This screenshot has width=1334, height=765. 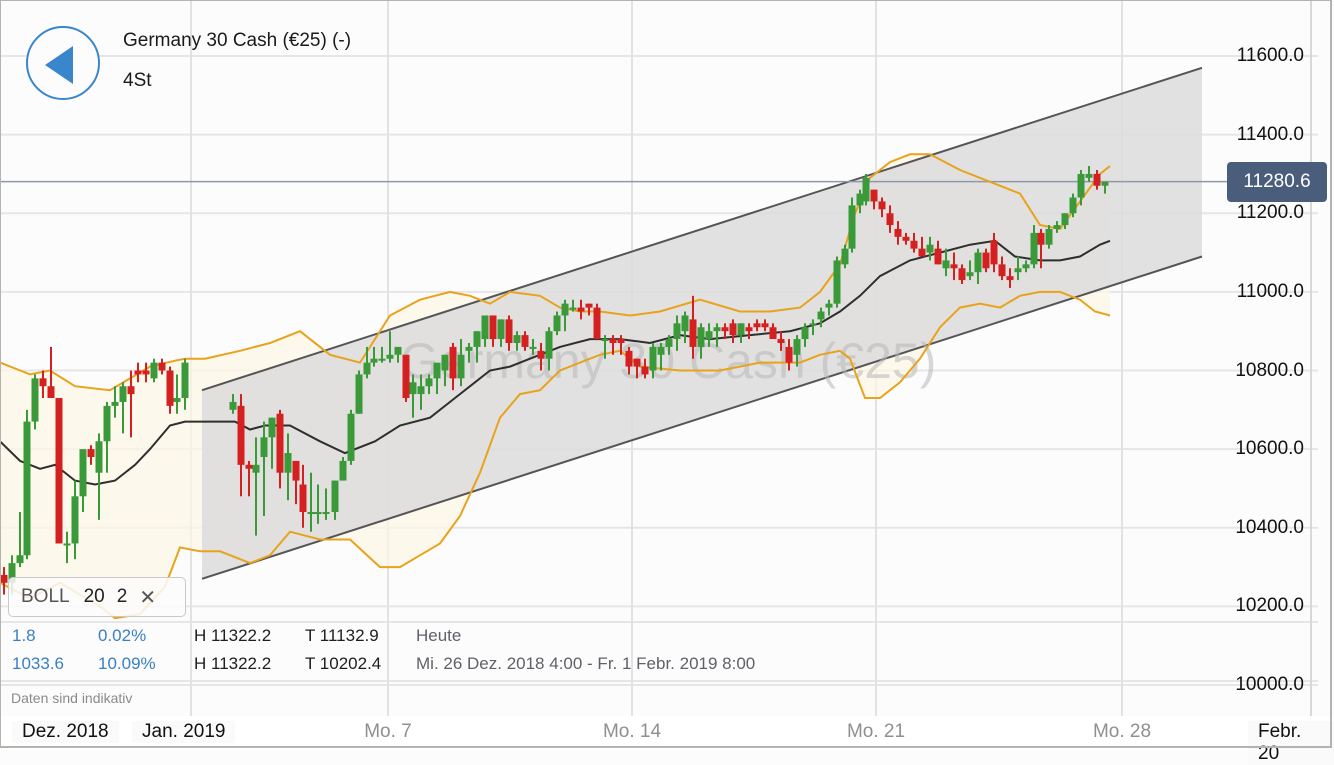 I want to click on range-change: 1033.6, so click(x=38, y=663).